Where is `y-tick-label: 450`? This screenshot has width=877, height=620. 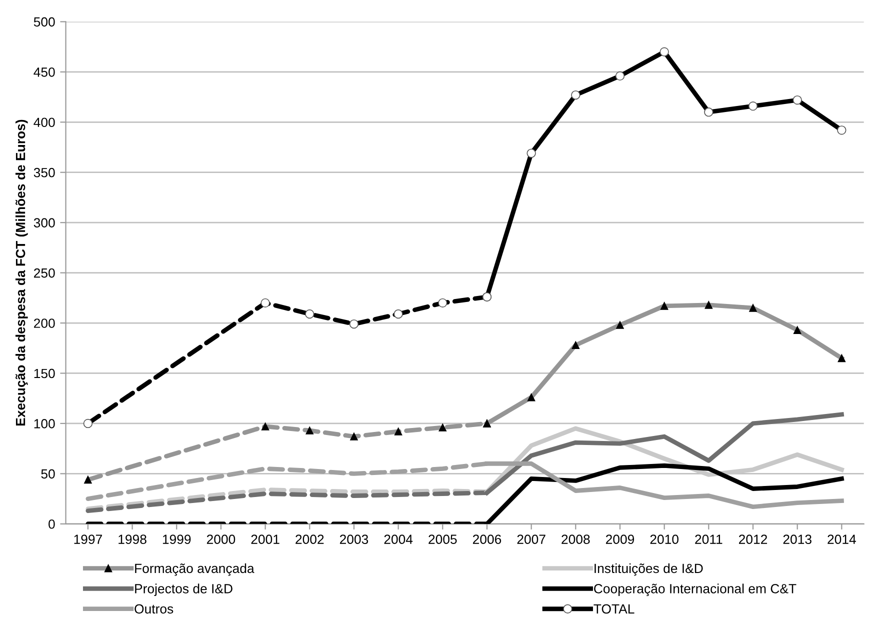
y-tick-label: 450 is located at coordinates (44, 72).